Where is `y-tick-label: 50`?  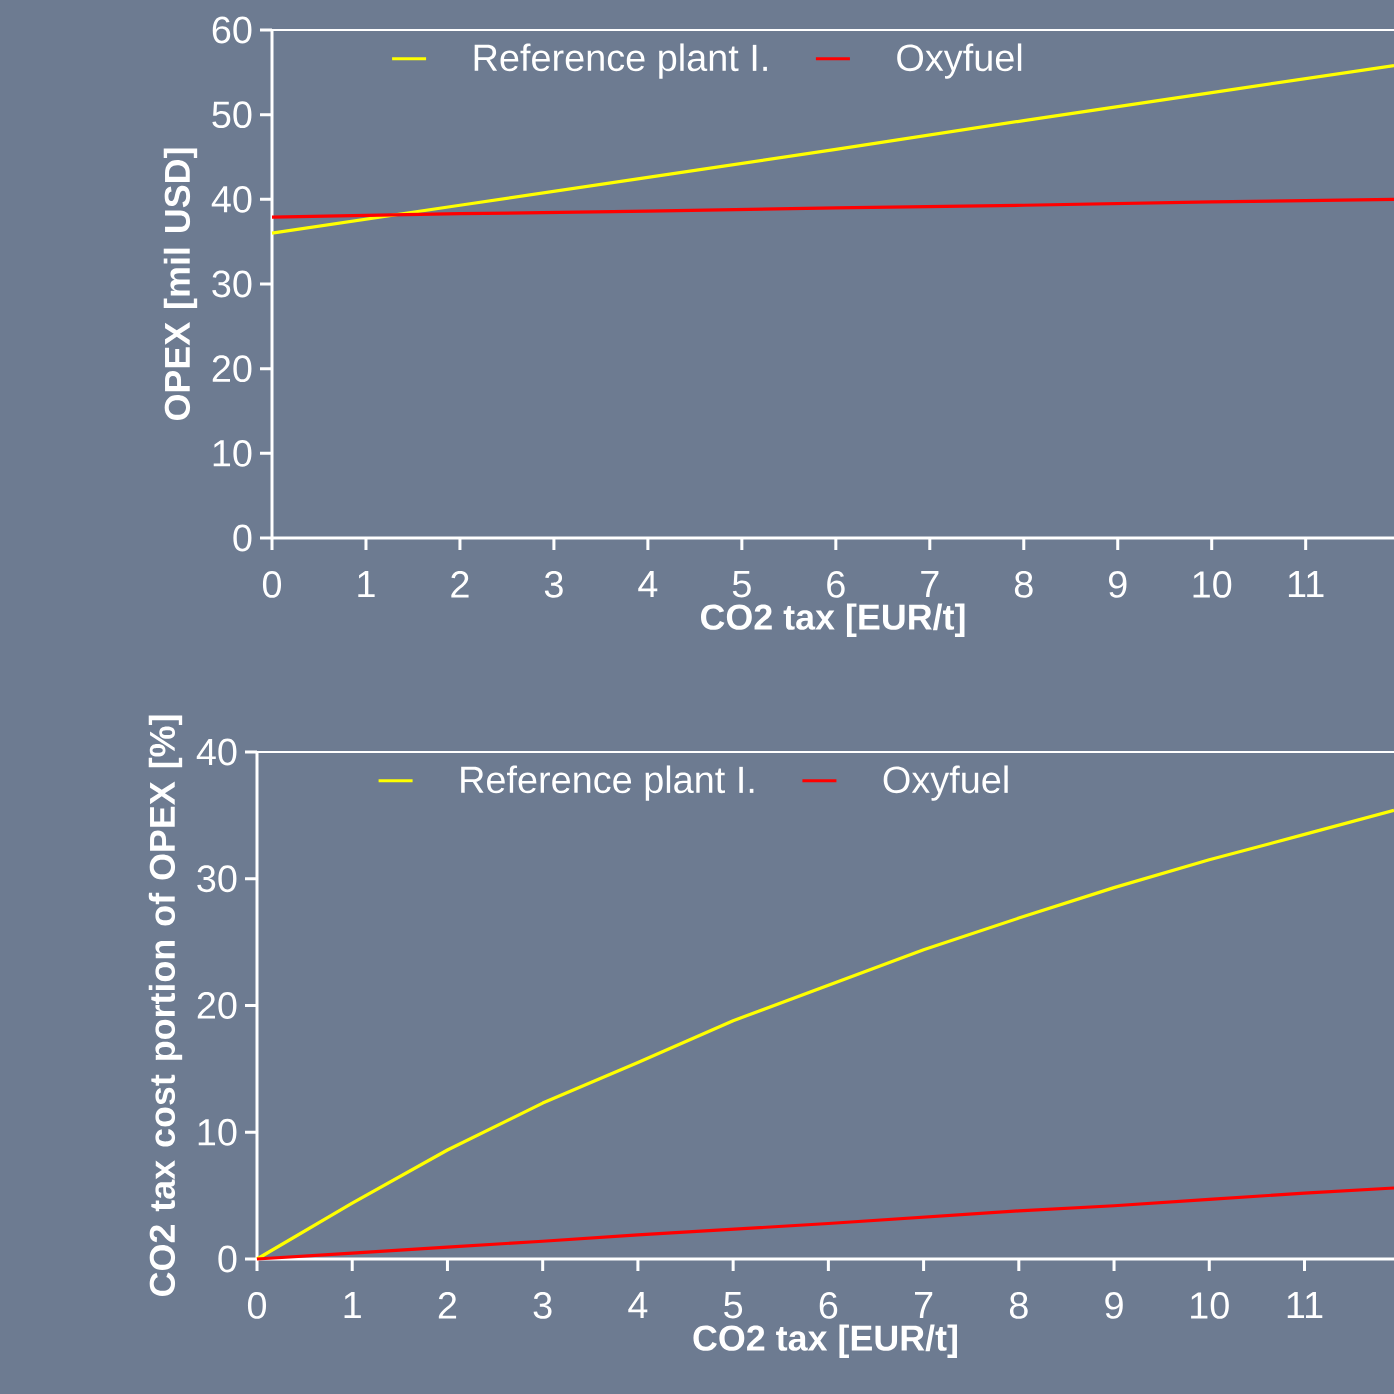 y-tick-label: 50 is located at coordinates (232, 115).